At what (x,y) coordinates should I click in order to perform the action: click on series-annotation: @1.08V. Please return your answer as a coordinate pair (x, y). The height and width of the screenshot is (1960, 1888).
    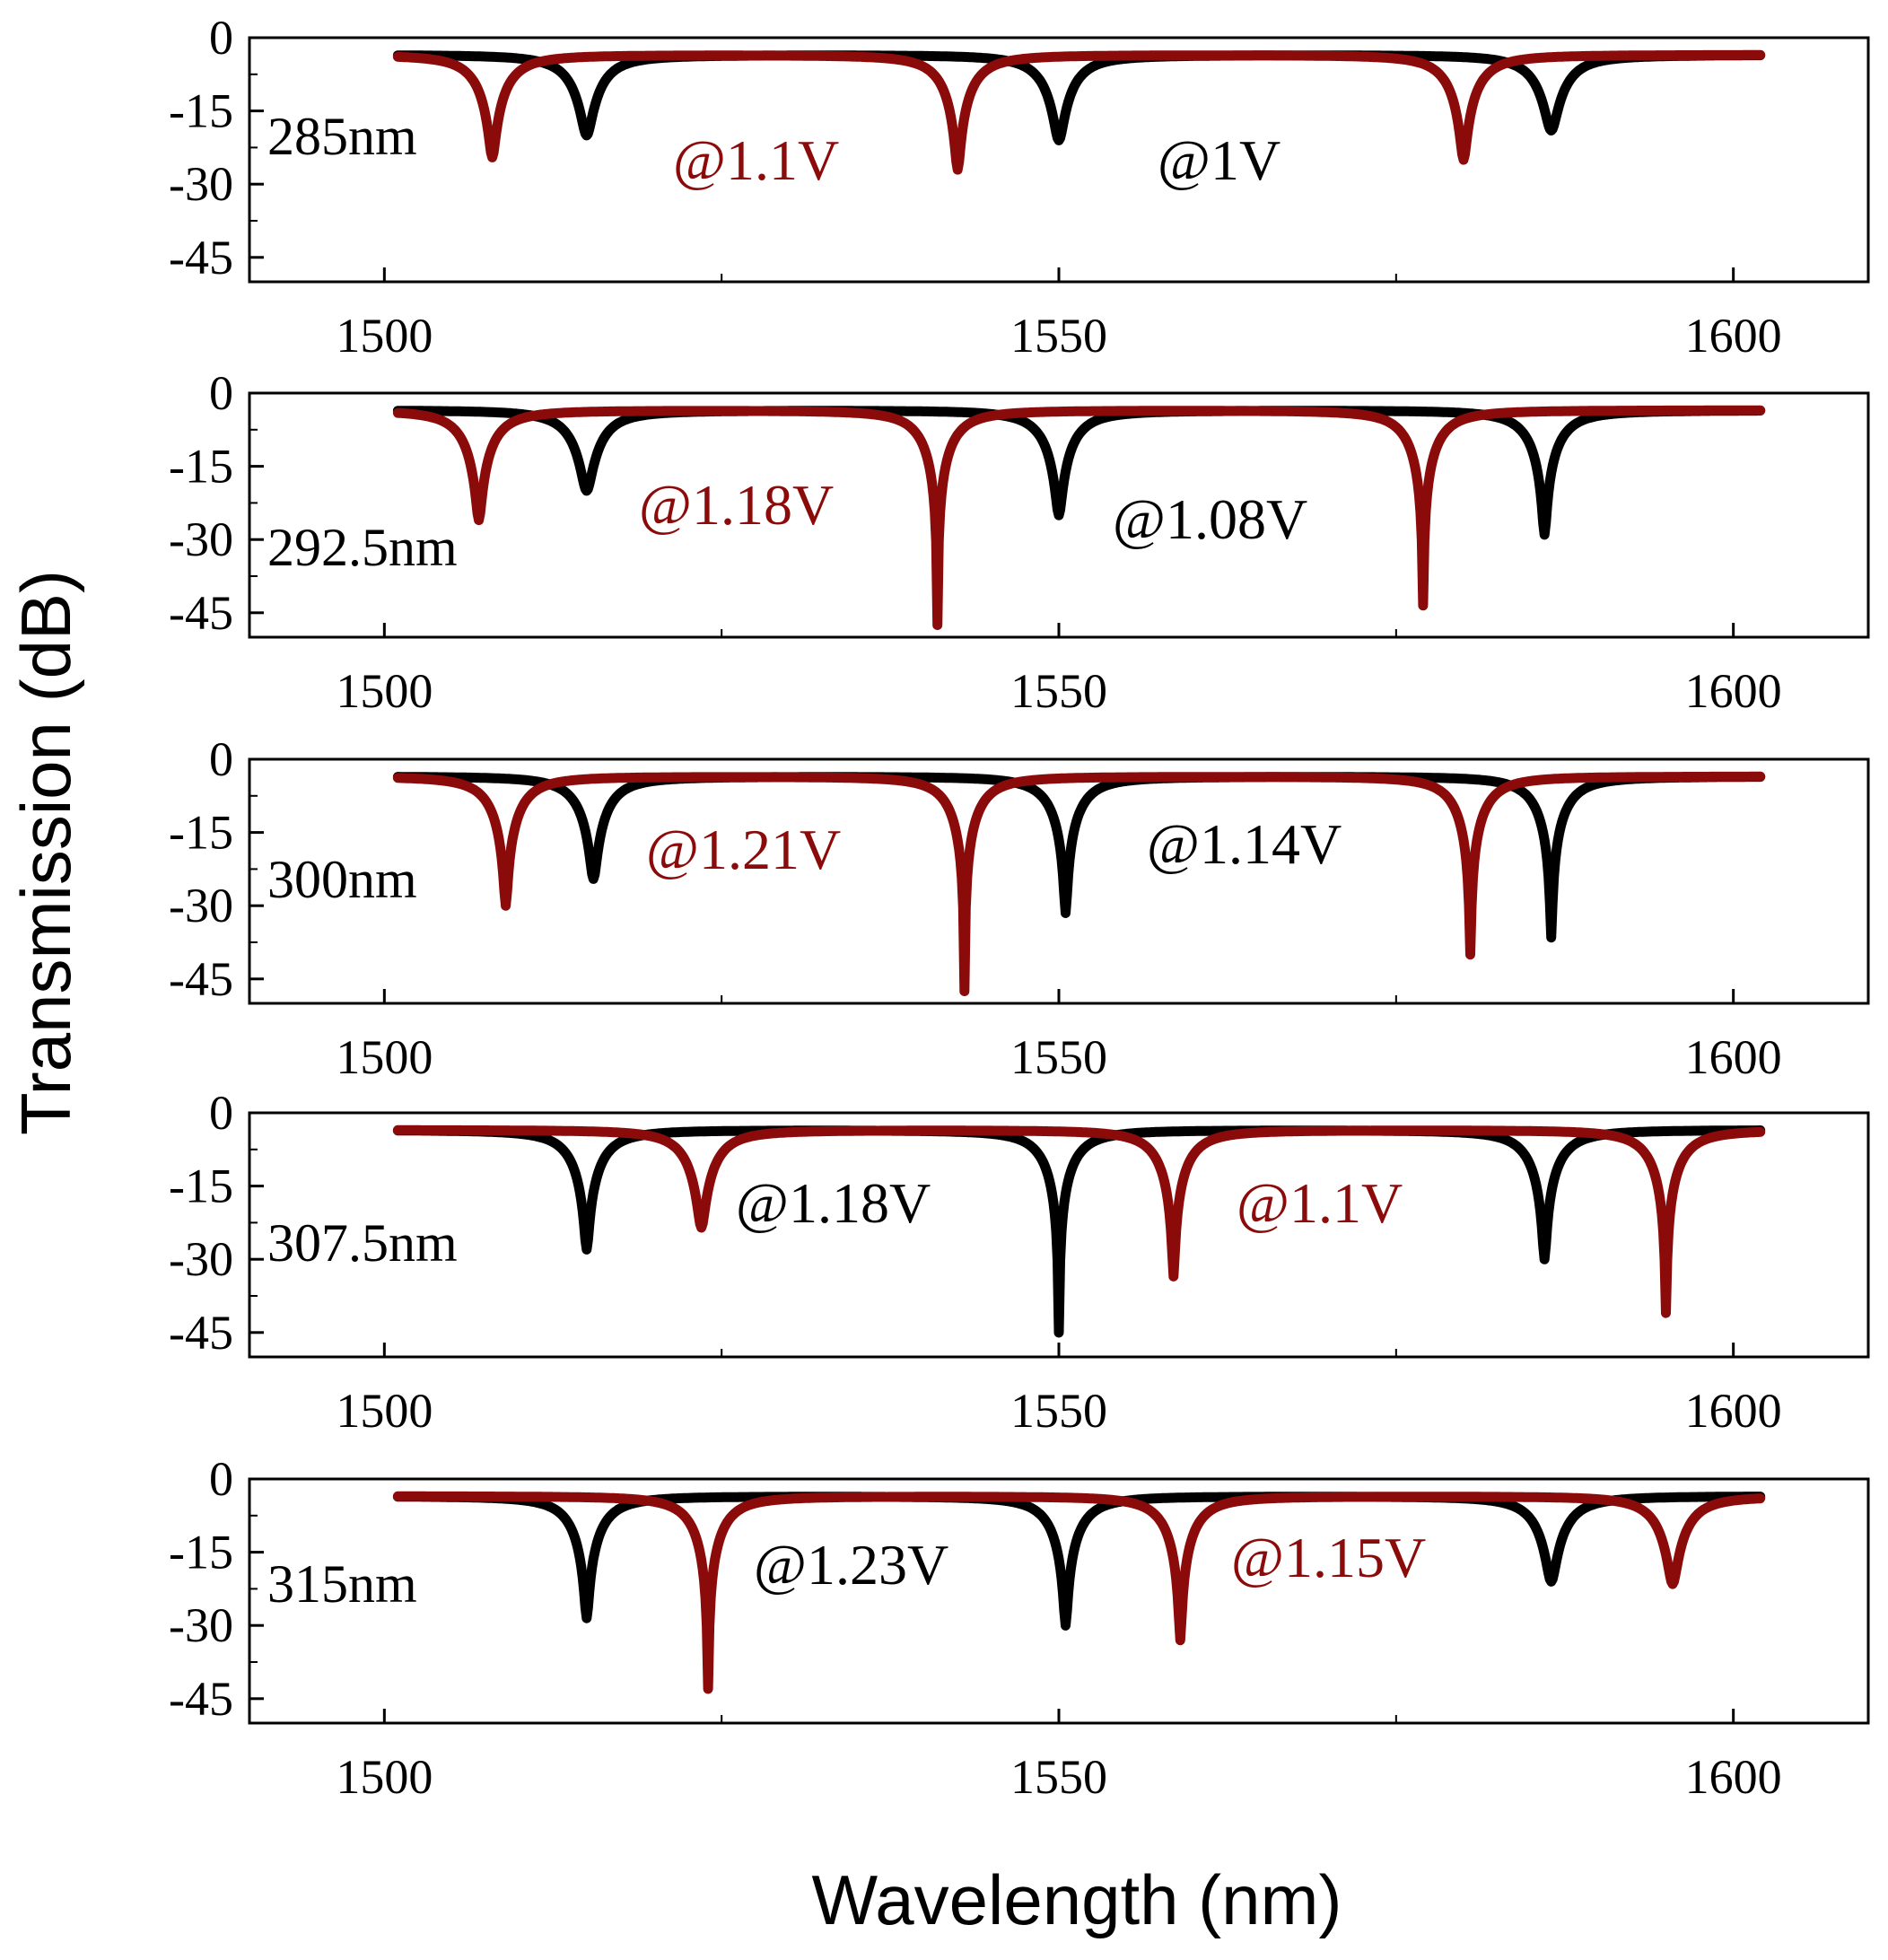
    Looking at the image, I should click on (1210, 519).